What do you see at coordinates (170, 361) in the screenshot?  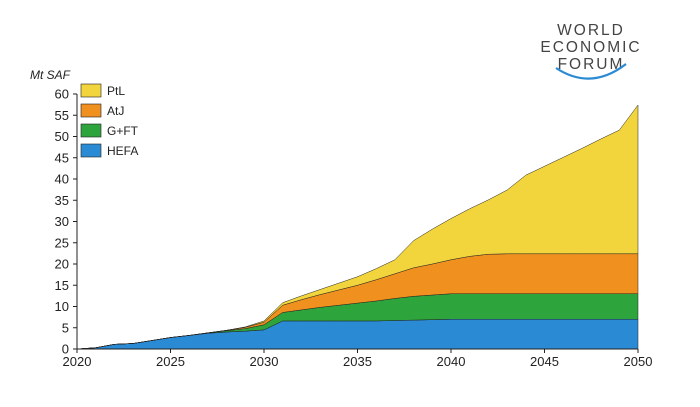 I see `x-tick-label: 2025` at bounding box center [170, 361].